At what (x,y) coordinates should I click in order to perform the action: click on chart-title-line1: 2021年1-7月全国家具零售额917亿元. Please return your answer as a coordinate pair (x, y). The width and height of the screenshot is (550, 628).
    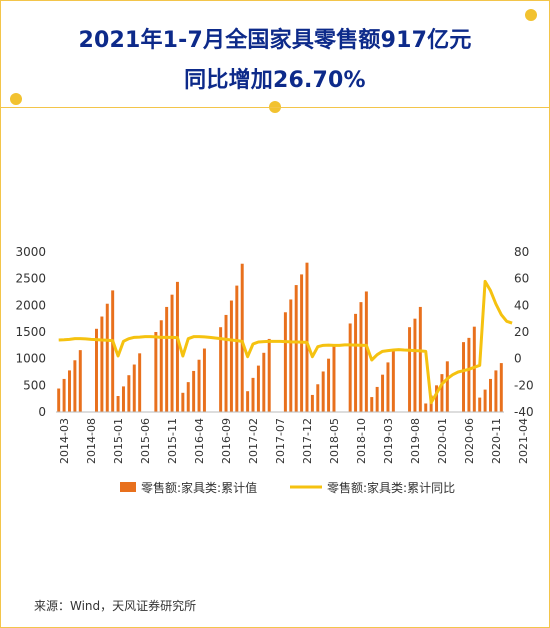
    Looking at the image, I should click on (275, 40).